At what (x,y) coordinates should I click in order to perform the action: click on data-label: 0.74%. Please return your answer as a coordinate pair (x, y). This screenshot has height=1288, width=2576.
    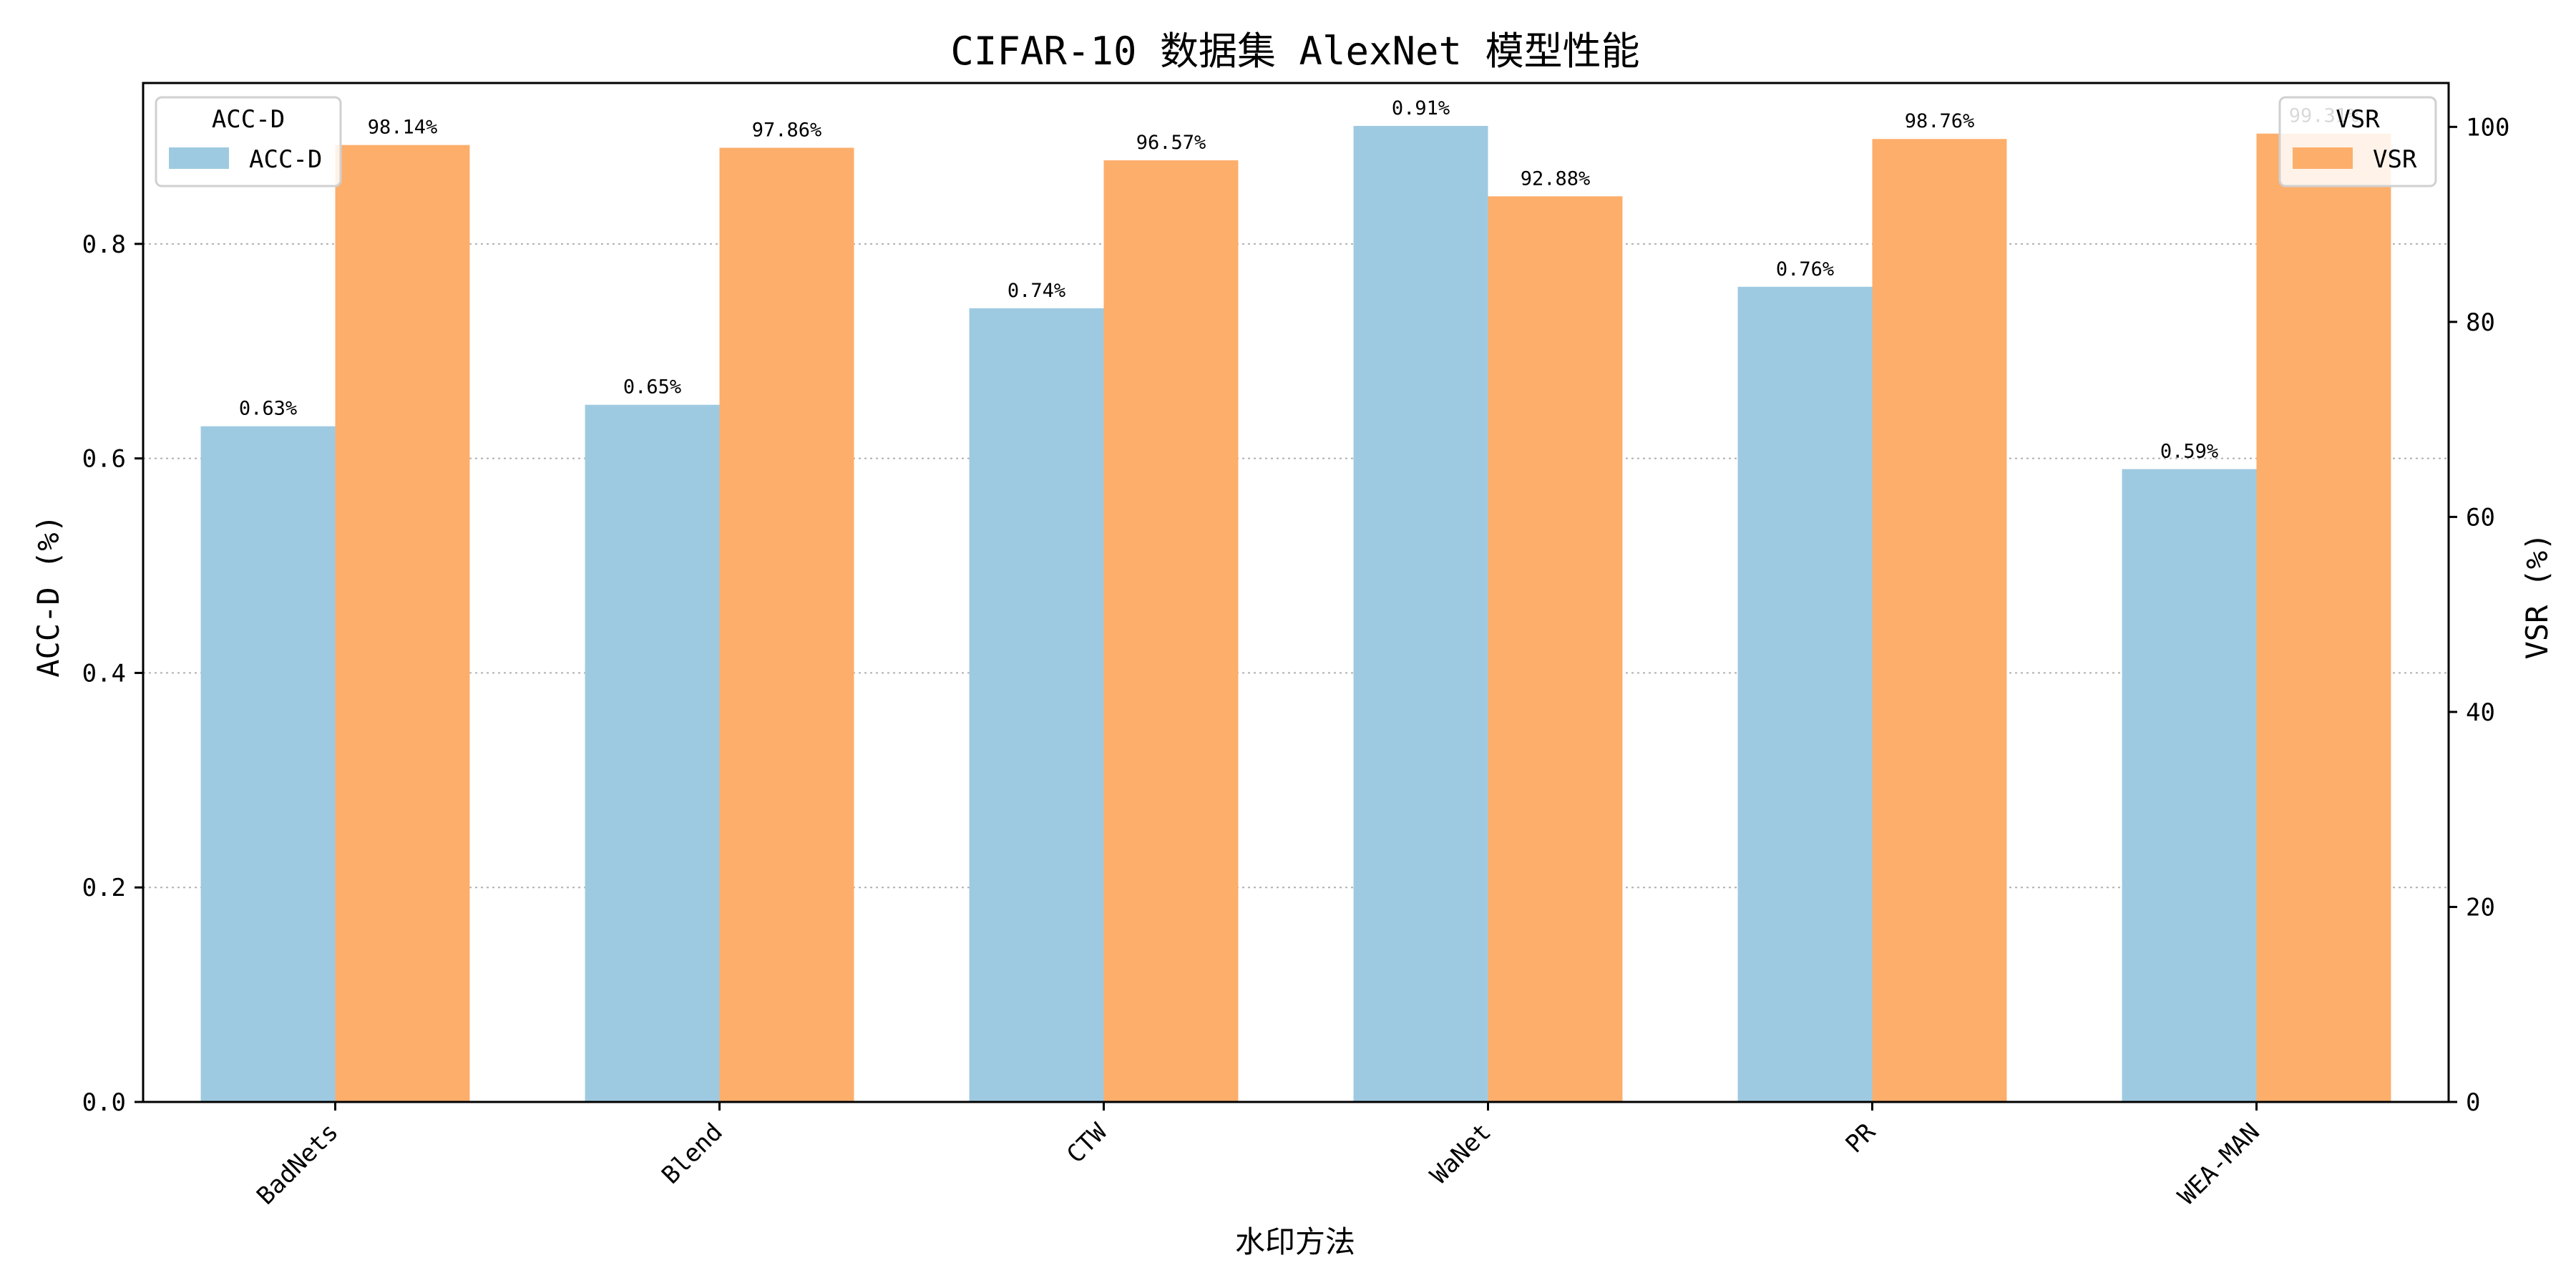
    Looking at the image, I should click on (1036, 291).